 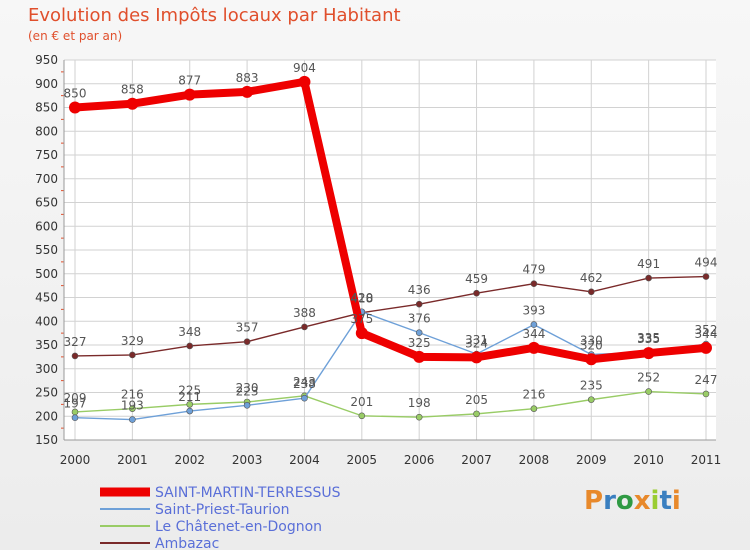 I want to click on y-tick-label: 550, so click(x=46, y=250).